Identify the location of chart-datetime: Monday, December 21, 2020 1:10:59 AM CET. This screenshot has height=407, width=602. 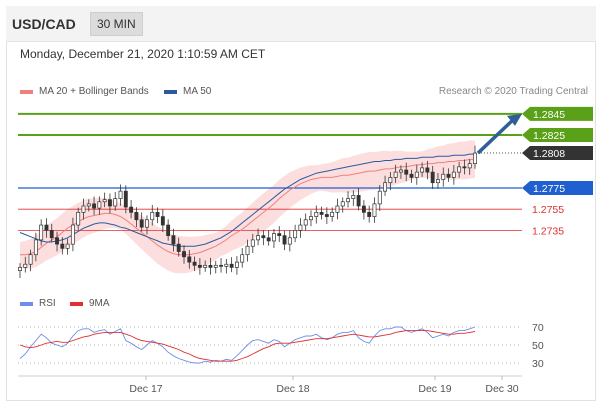
(143, 54).